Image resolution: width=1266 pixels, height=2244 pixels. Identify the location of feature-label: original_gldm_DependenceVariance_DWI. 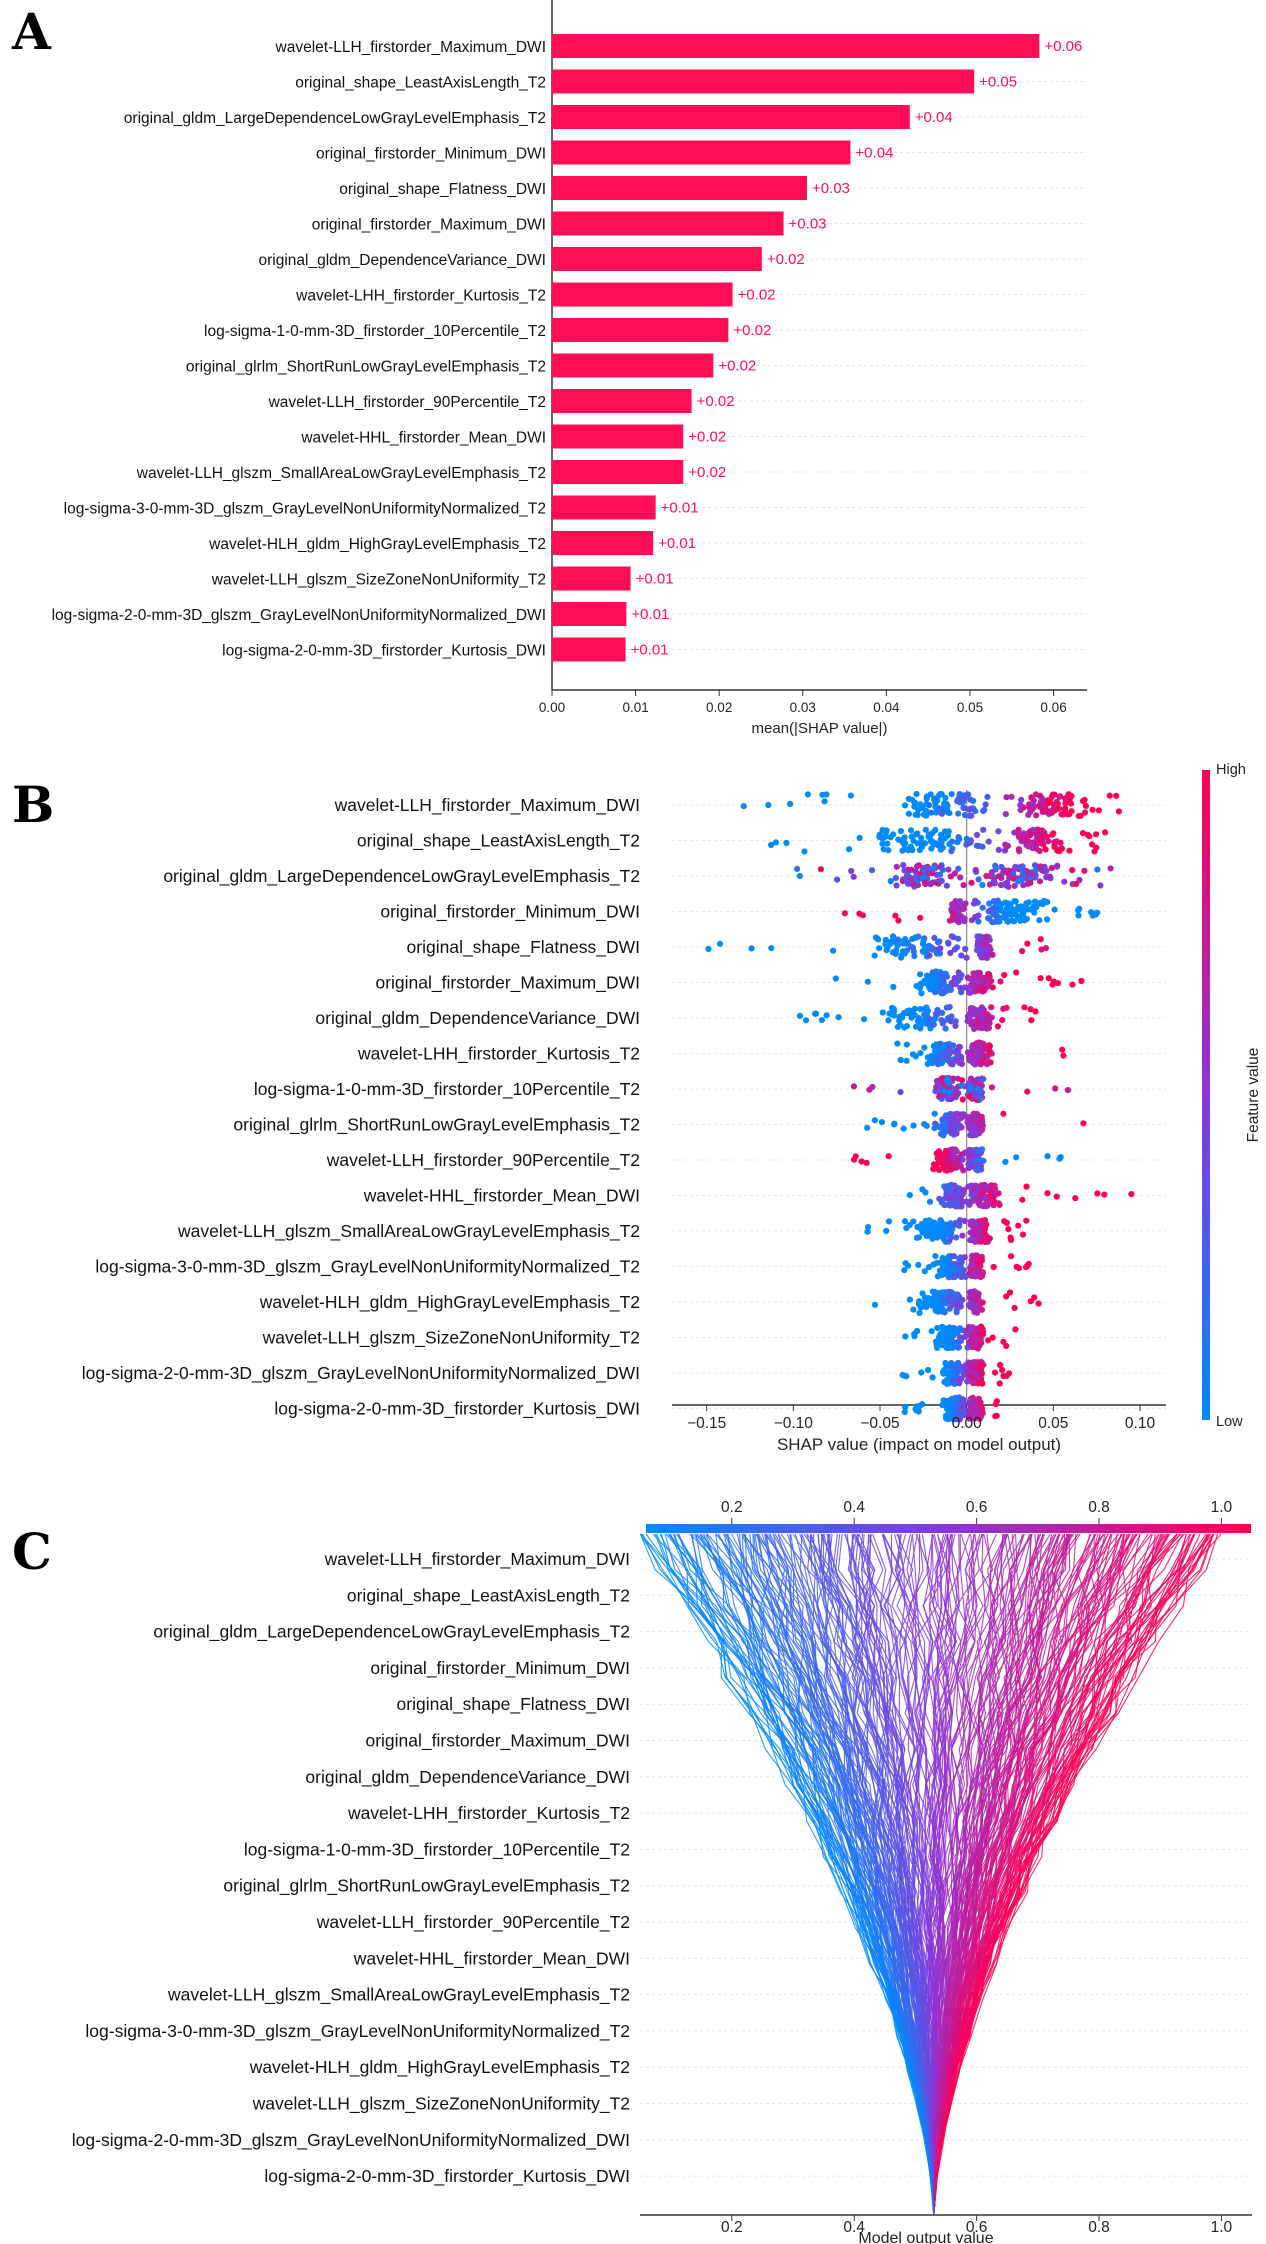
(467, 1777).